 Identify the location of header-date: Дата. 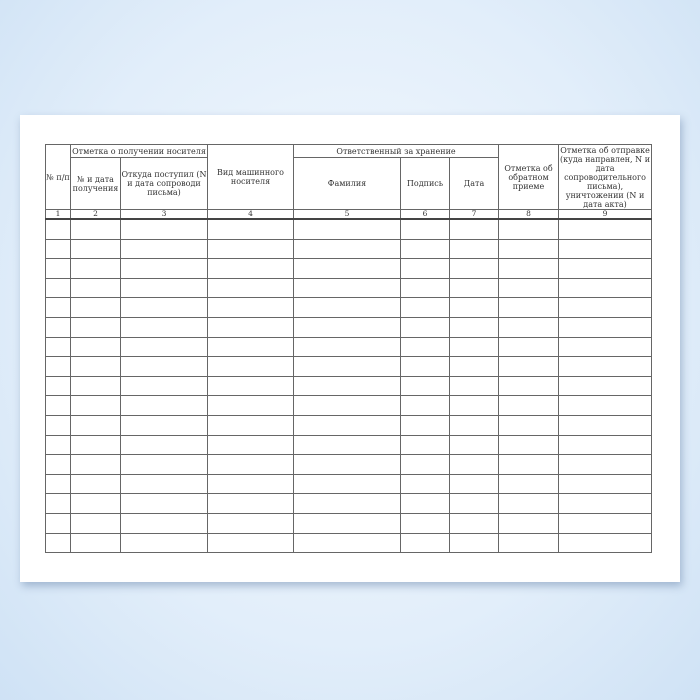
(474, 183).